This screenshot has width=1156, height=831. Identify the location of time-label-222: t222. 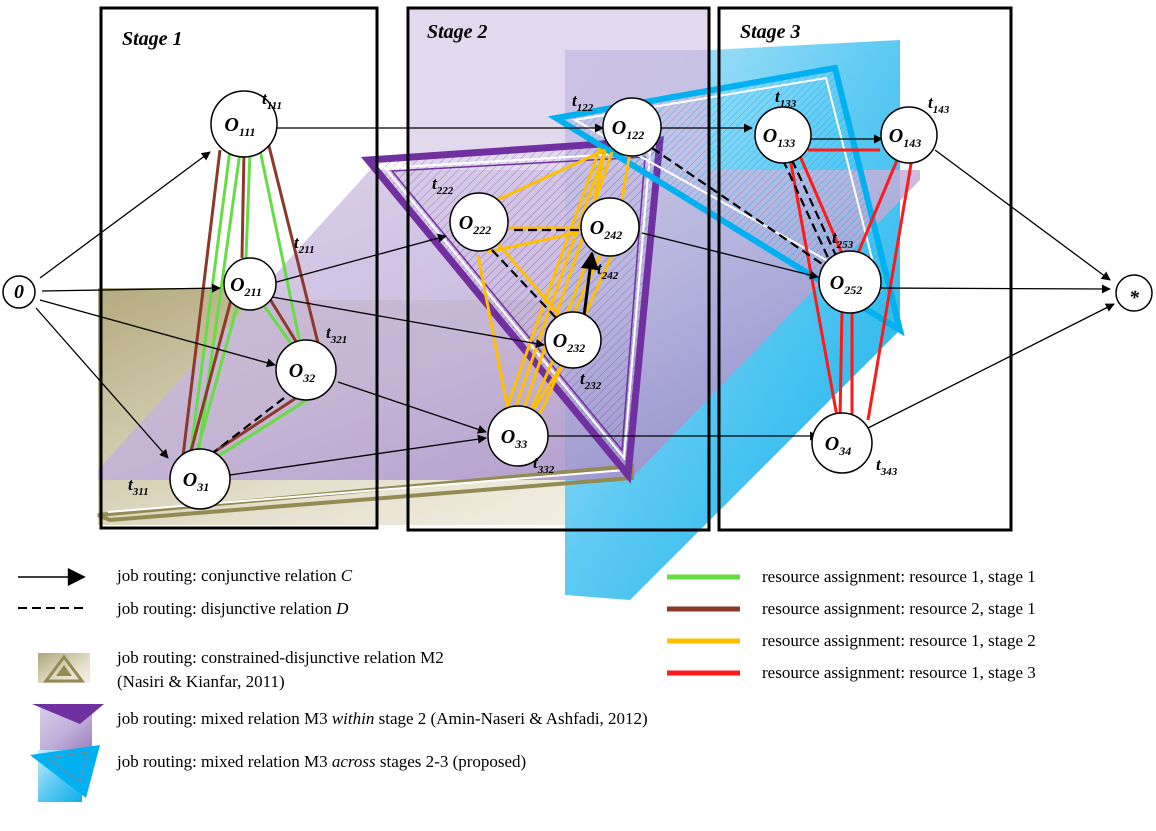
(443, 185).